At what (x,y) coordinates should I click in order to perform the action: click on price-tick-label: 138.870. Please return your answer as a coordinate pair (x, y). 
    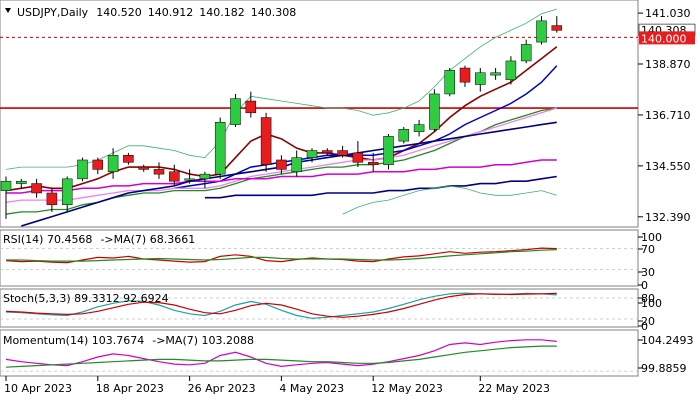
    Looking at the image, I should click on (668, 64).